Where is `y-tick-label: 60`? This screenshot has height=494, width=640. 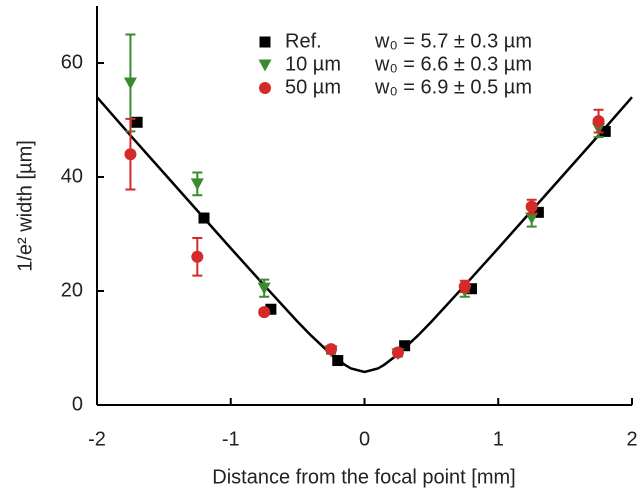 y-tick-label: 60 is located at coordinates (72, 62).